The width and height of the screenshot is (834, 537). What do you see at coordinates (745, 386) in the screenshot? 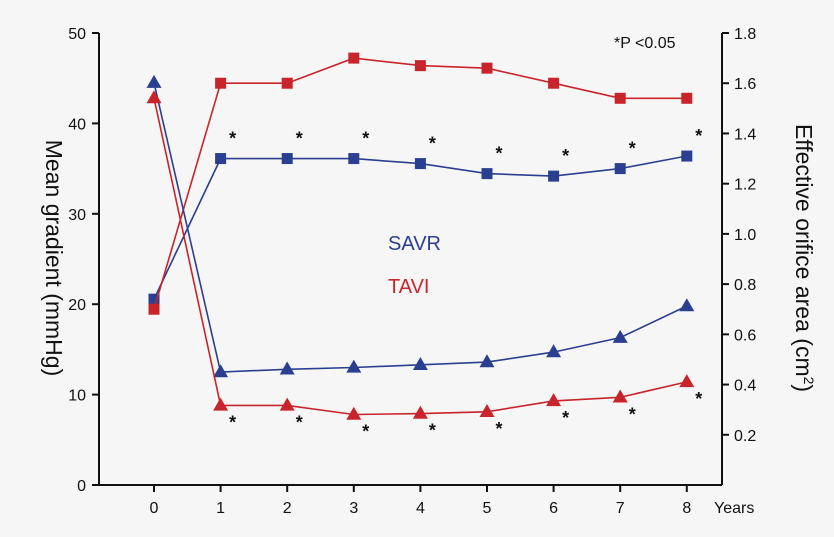
I see `y-tick-label-right: 0.4` at bounding box center [745, 386].